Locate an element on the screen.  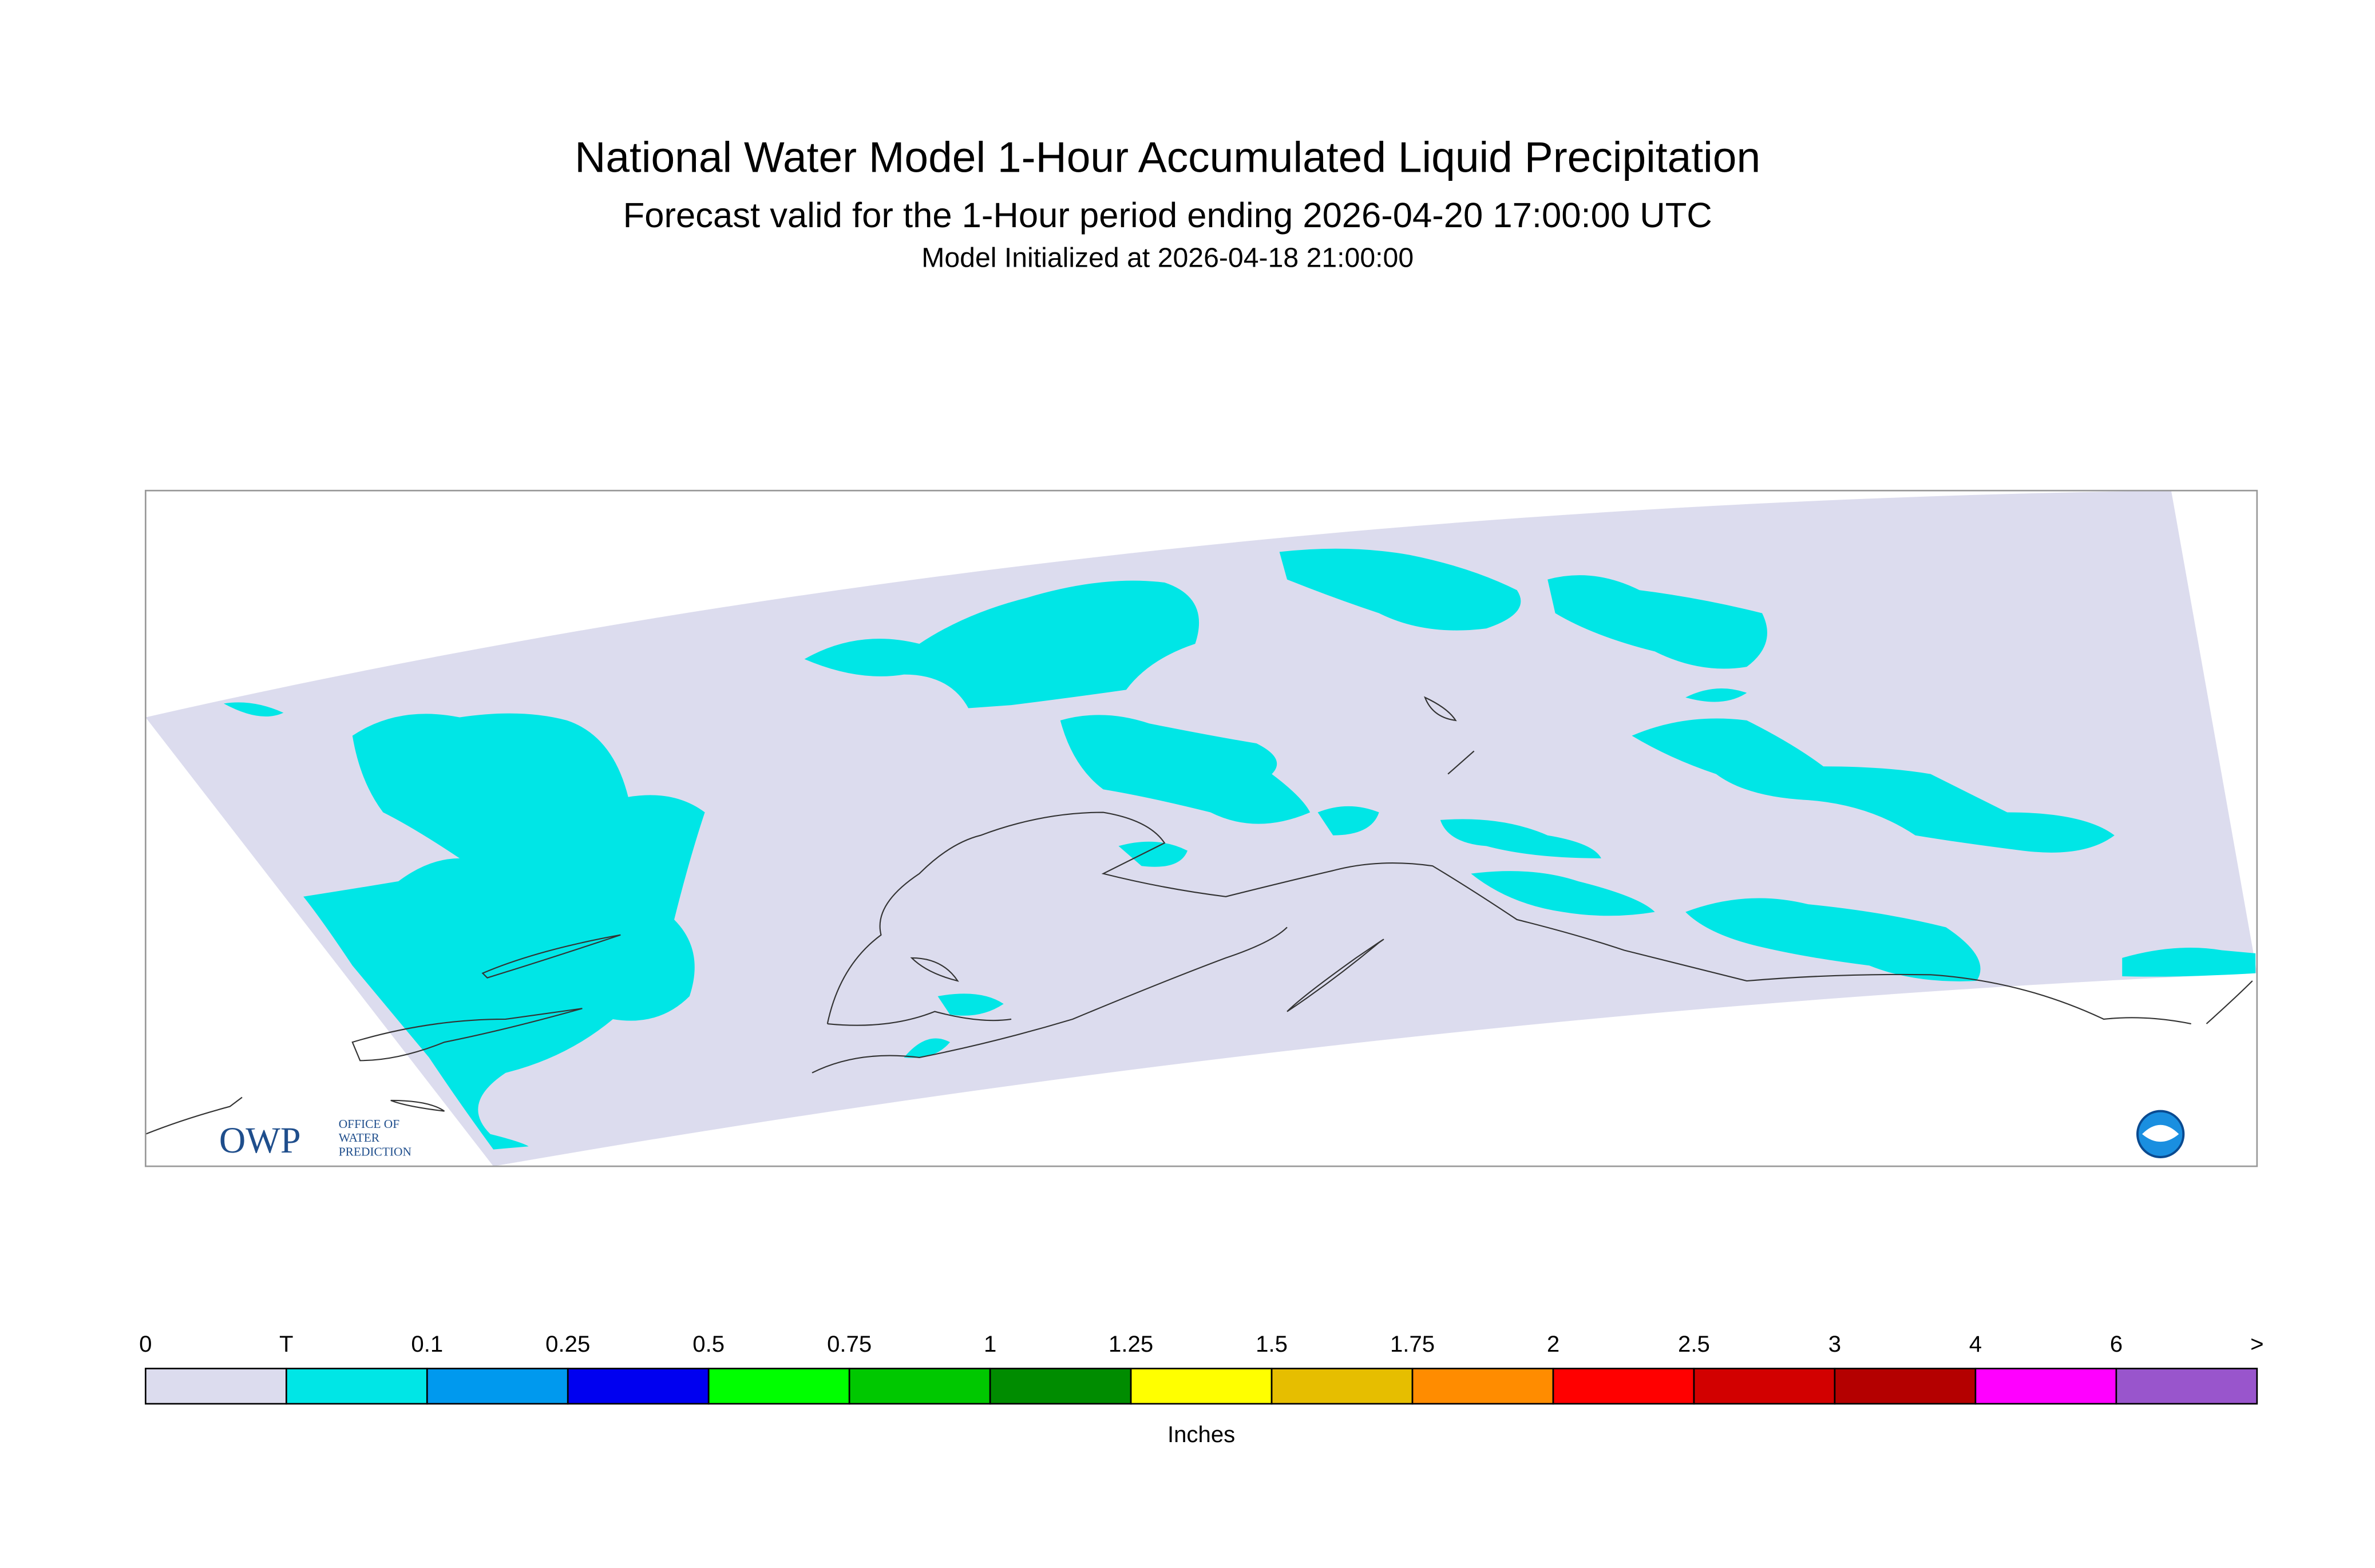
colorbar-label: 2 is located at coordinates (1553, 1344).